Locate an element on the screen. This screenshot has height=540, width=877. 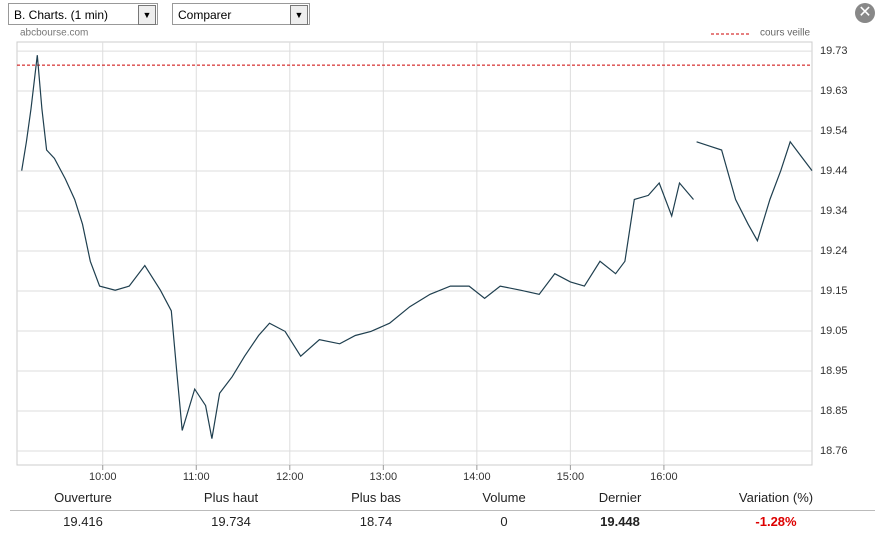
y-tick-label: 19.34 is located at coordinates (834, 211).